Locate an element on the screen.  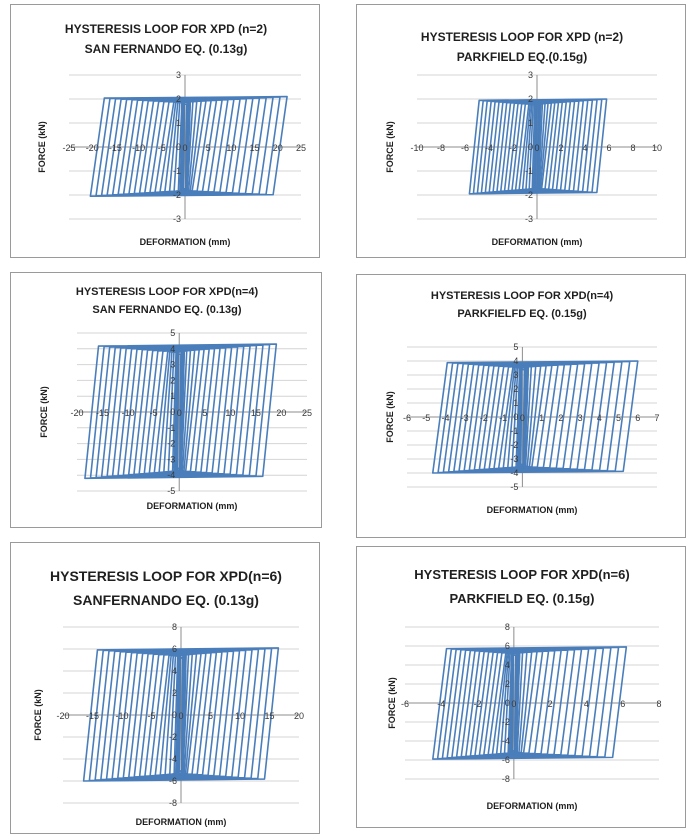
y-tick-label: 3 is located at coordinates (178, 75).